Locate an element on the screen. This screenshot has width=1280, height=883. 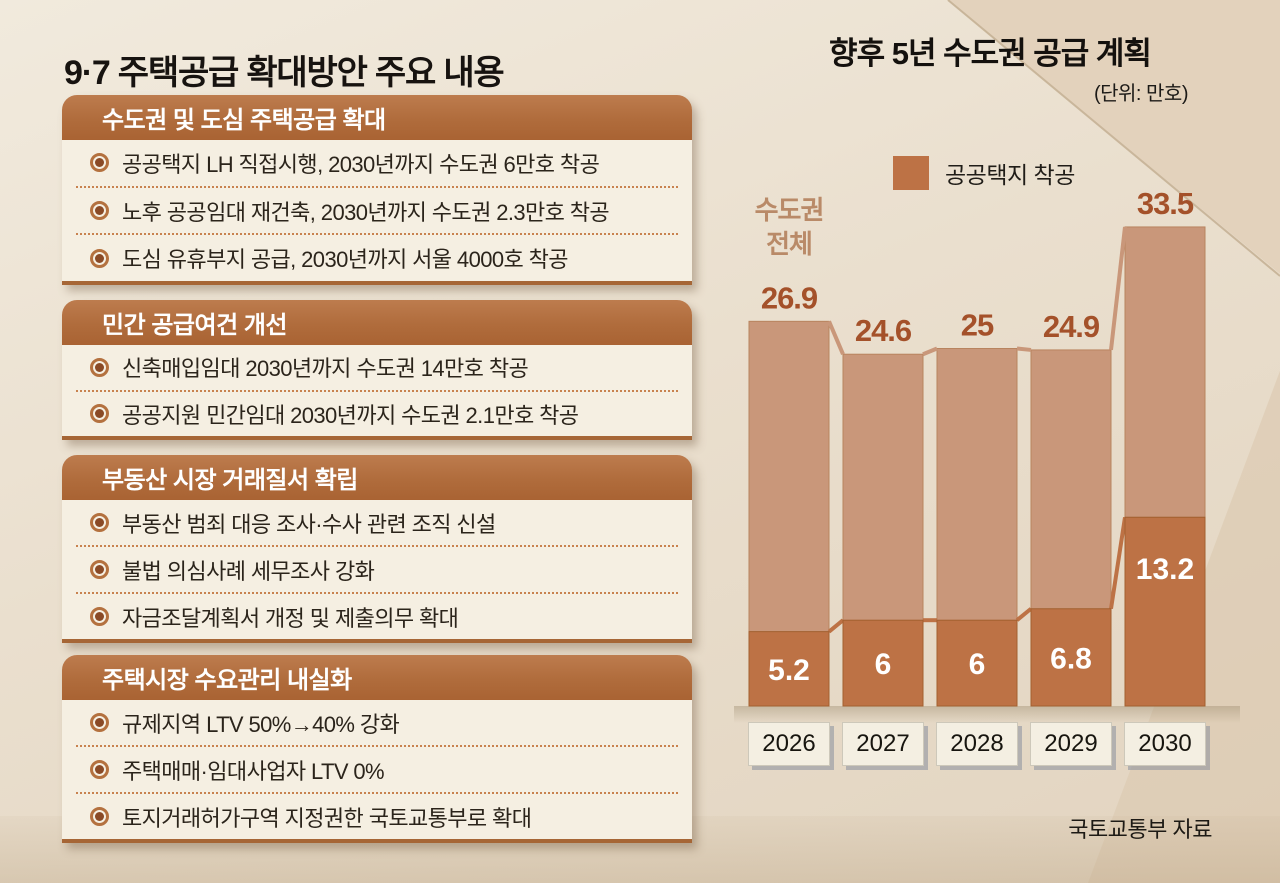
label-public-2030: 13.2 is located at coordinates (1165, 569).